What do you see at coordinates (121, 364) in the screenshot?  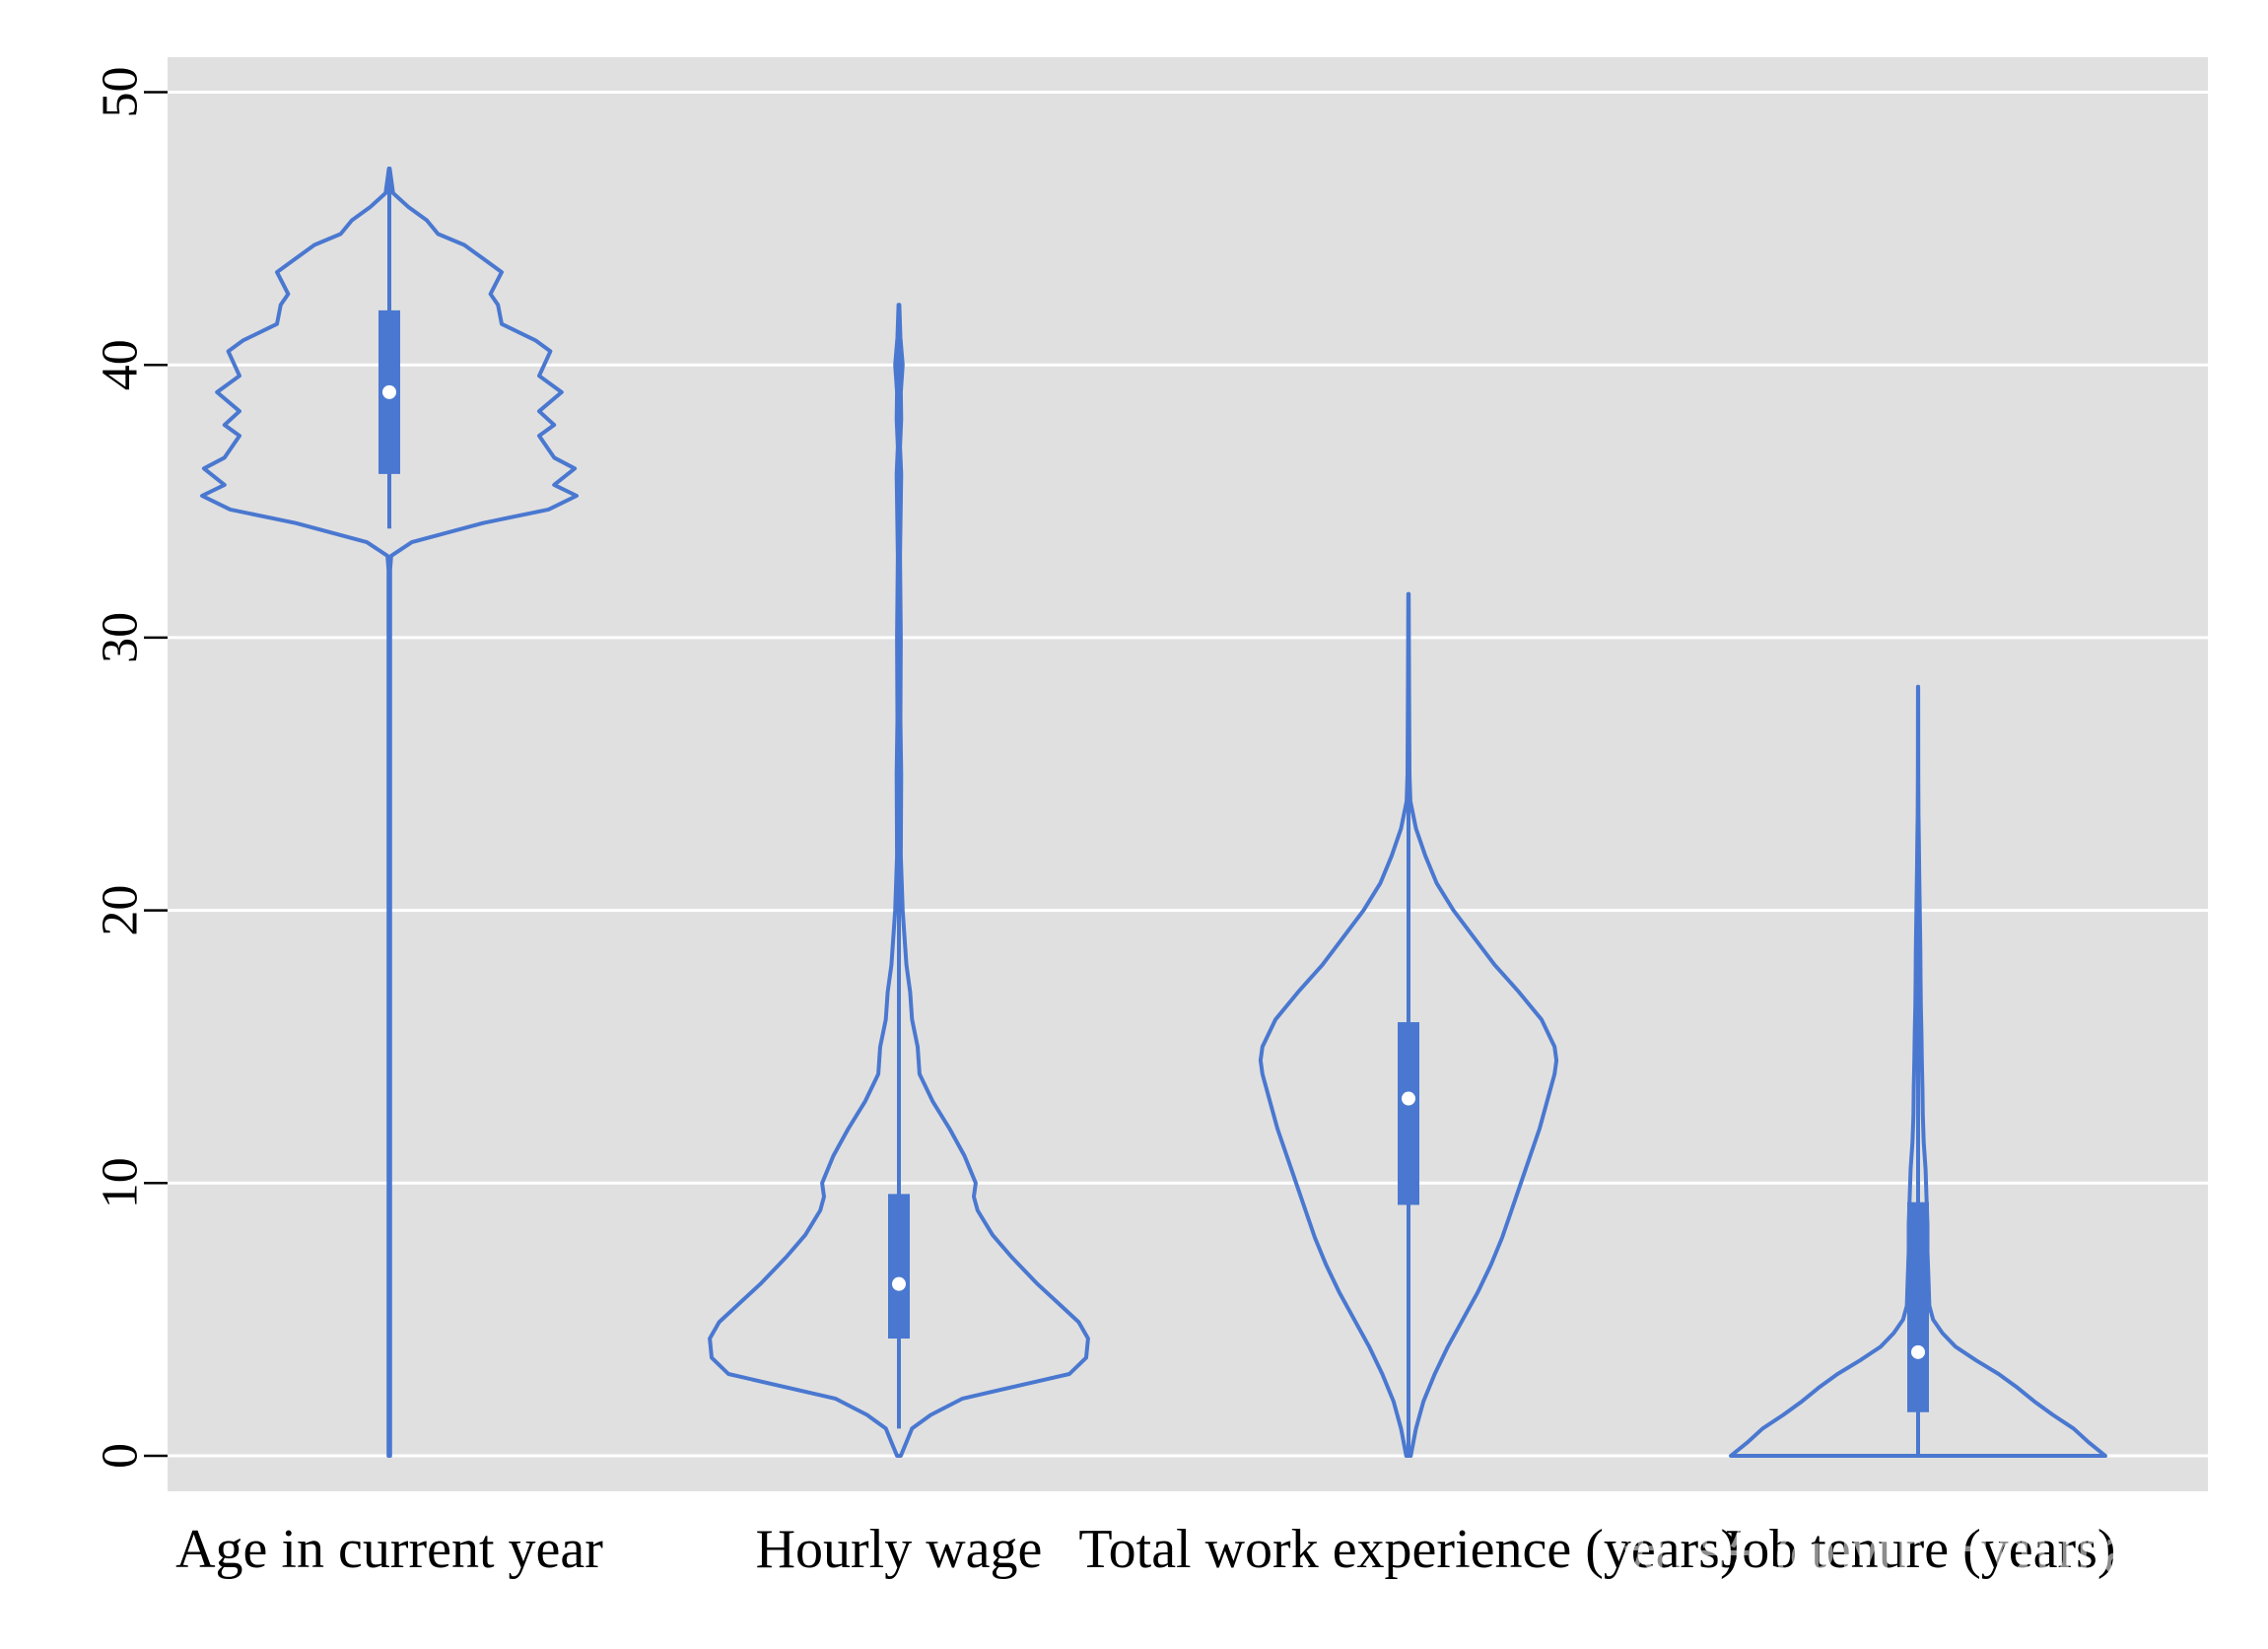 I see `y-tick-label: 40` at bounding box center [121, 364].